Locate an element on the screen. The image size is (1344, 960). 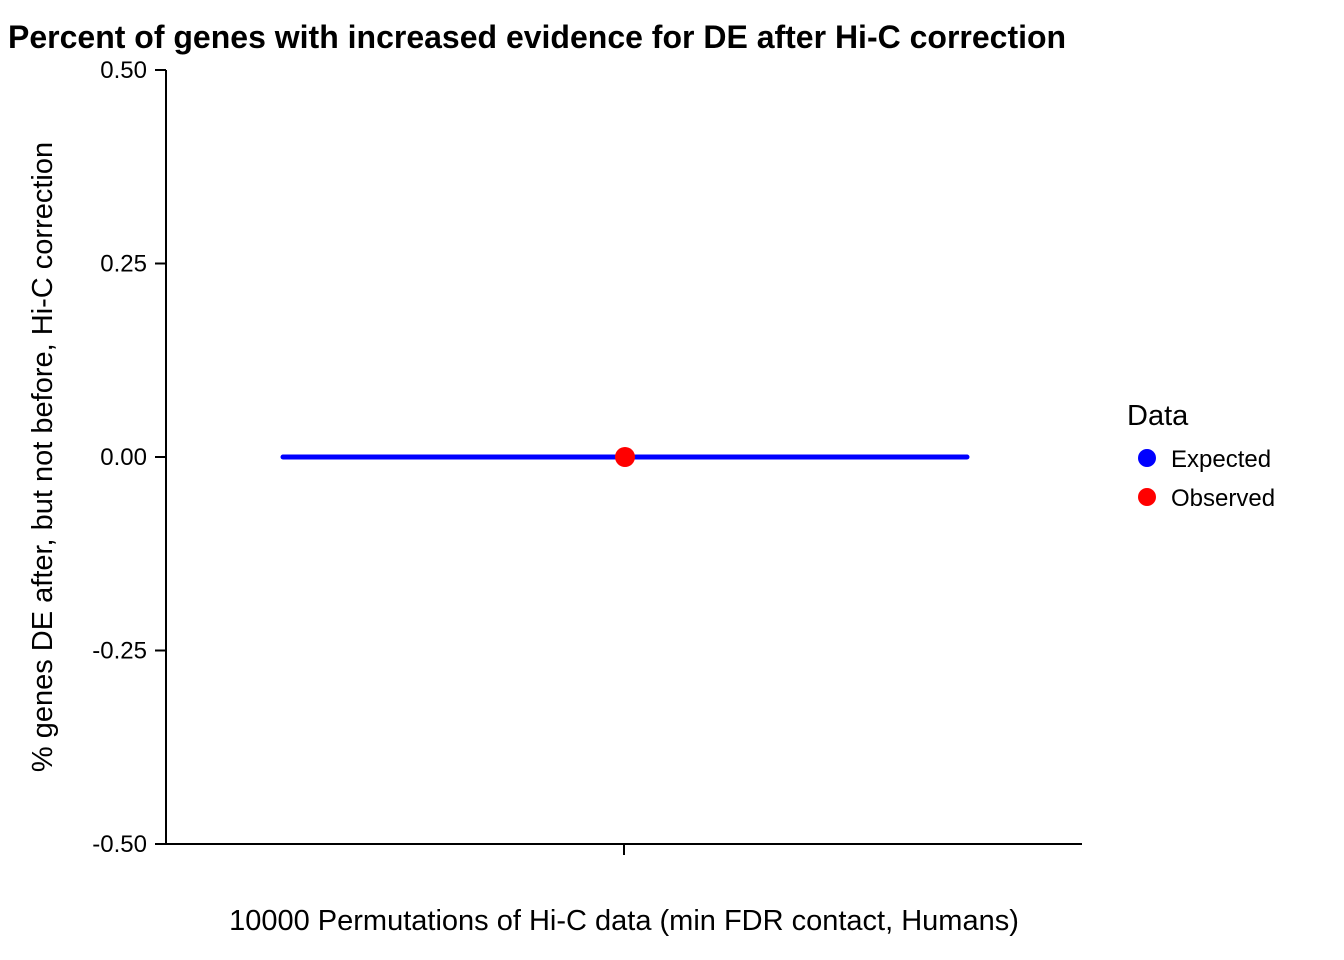
y-axis: 0.50 0.25 0.00 -0.25 -0.50 is located at coordinates (129, 457).